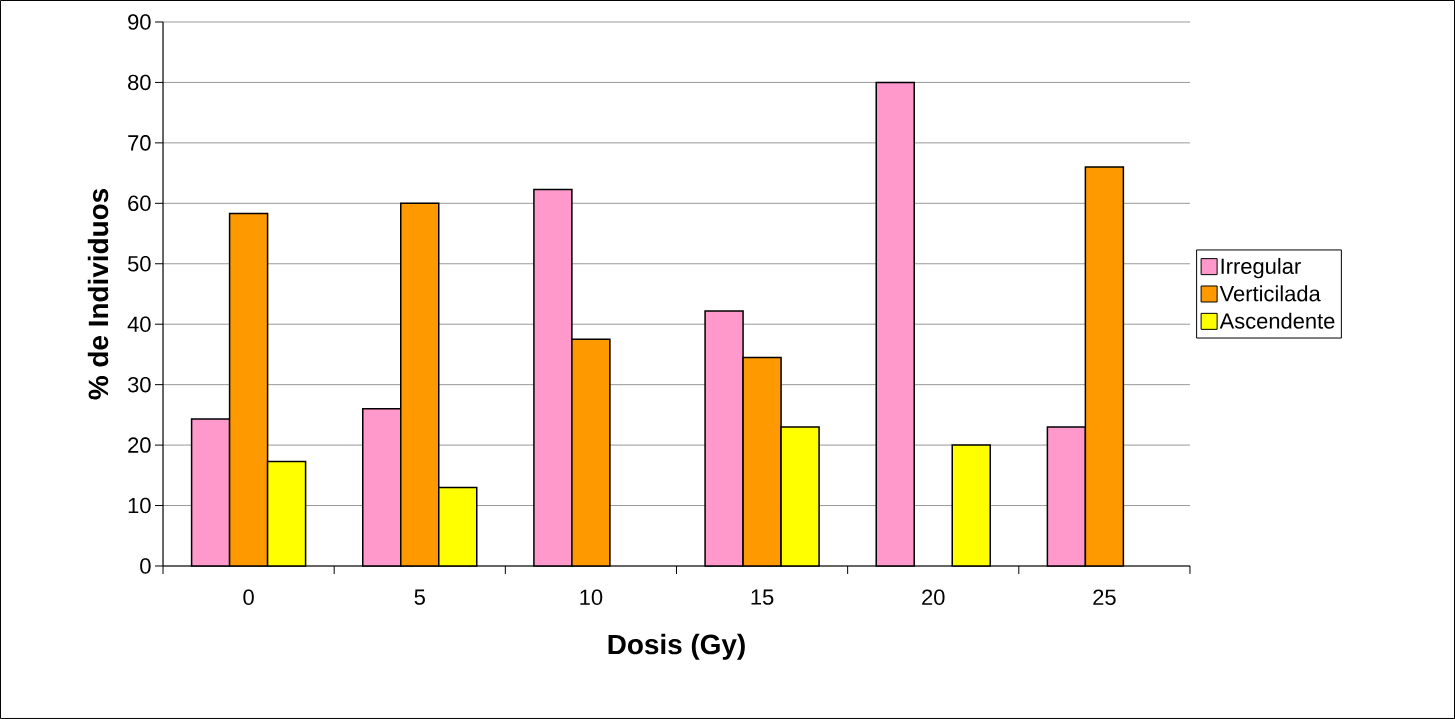  What do you see at coordinates (139, 22) in the screenshot?
I see `y-tick-label: 90` at bounding box center [139, 22].